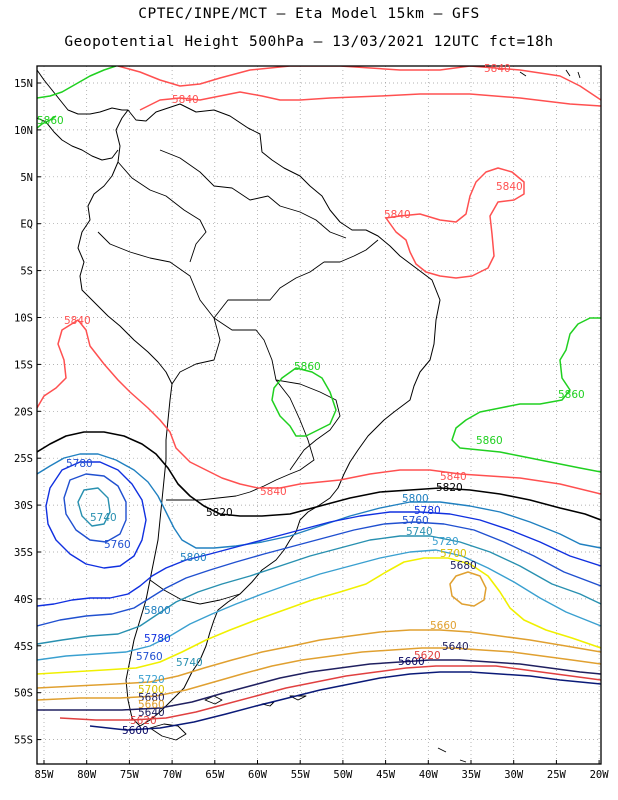 This screenshot has height=800, width=618. What do you see at coordinates (23, 694) in the screenshot?
I see `lat-tick-label: 50S` at bounding box center [23, 694].